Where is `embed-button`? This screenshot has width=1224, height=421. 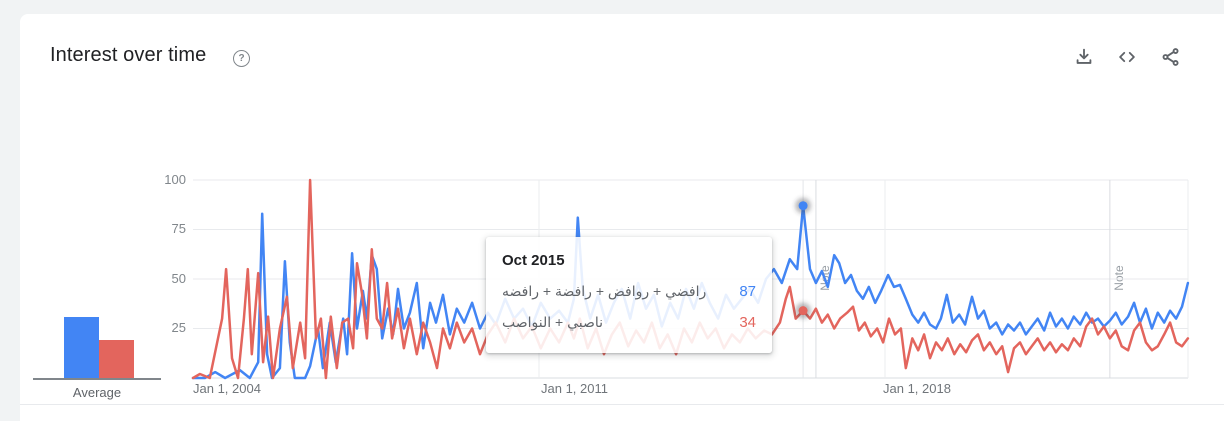 embed-button is located at coordinates (1127, 59).